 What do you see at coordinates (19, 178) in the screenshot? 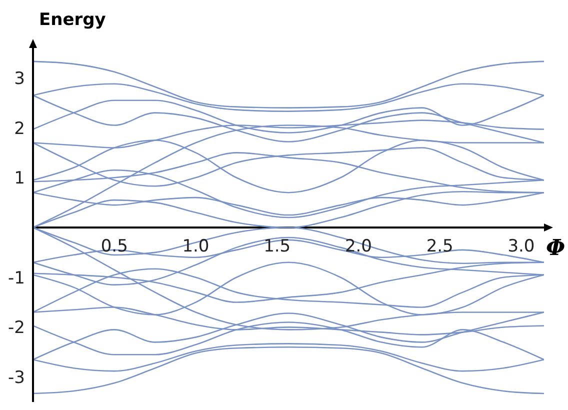
I see `y-tick-label: 1` at bounding box center [19, 178].